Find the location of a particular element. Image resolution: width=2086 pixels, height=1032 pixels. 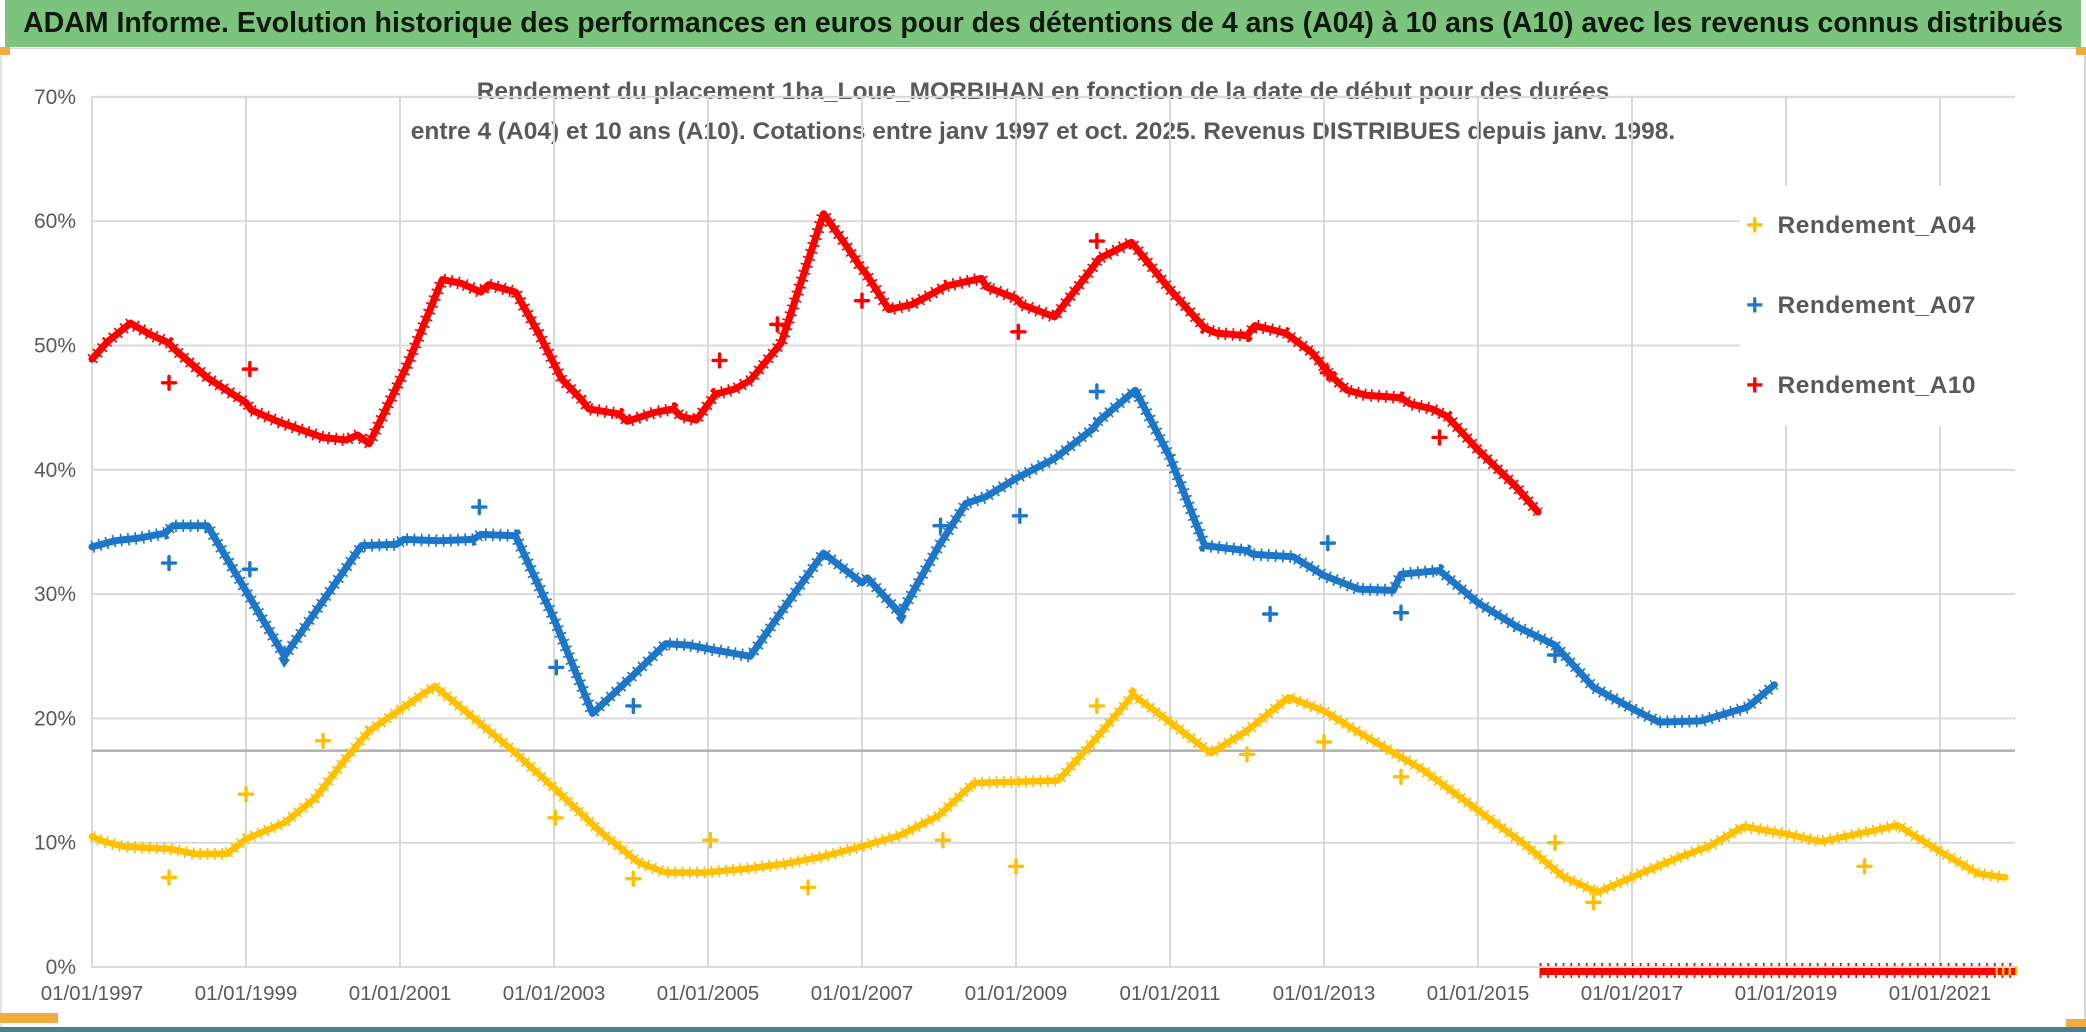

legend-label: Rendement_A04 is located at coordinates (1877, 225).